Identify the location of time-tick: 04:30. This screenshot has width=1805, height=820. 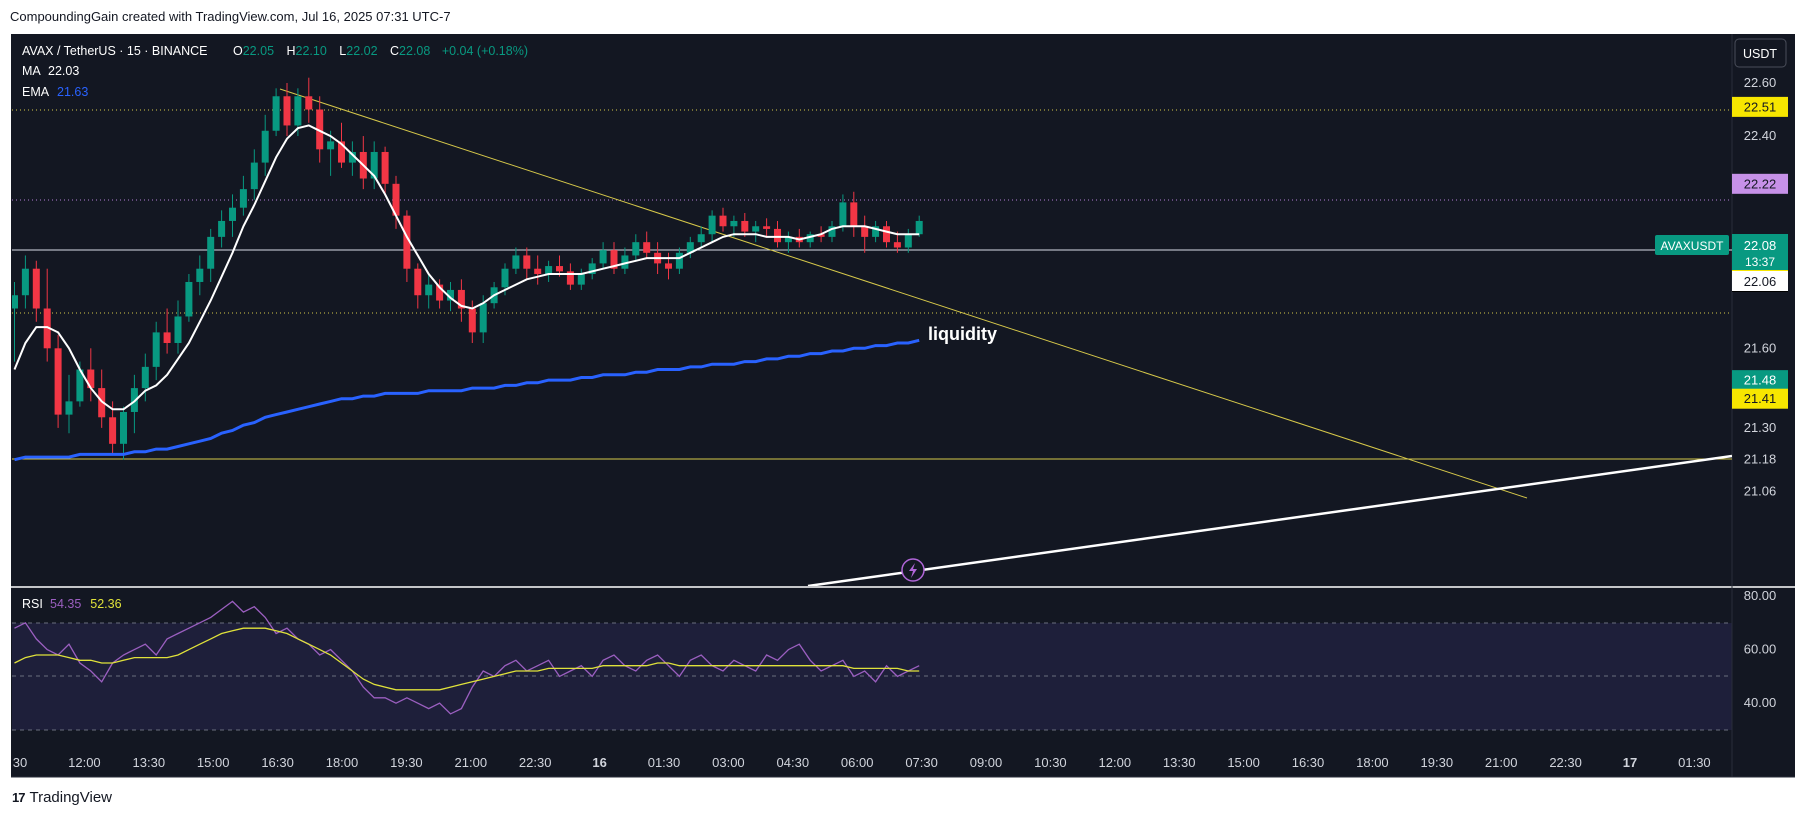
(793, 762).